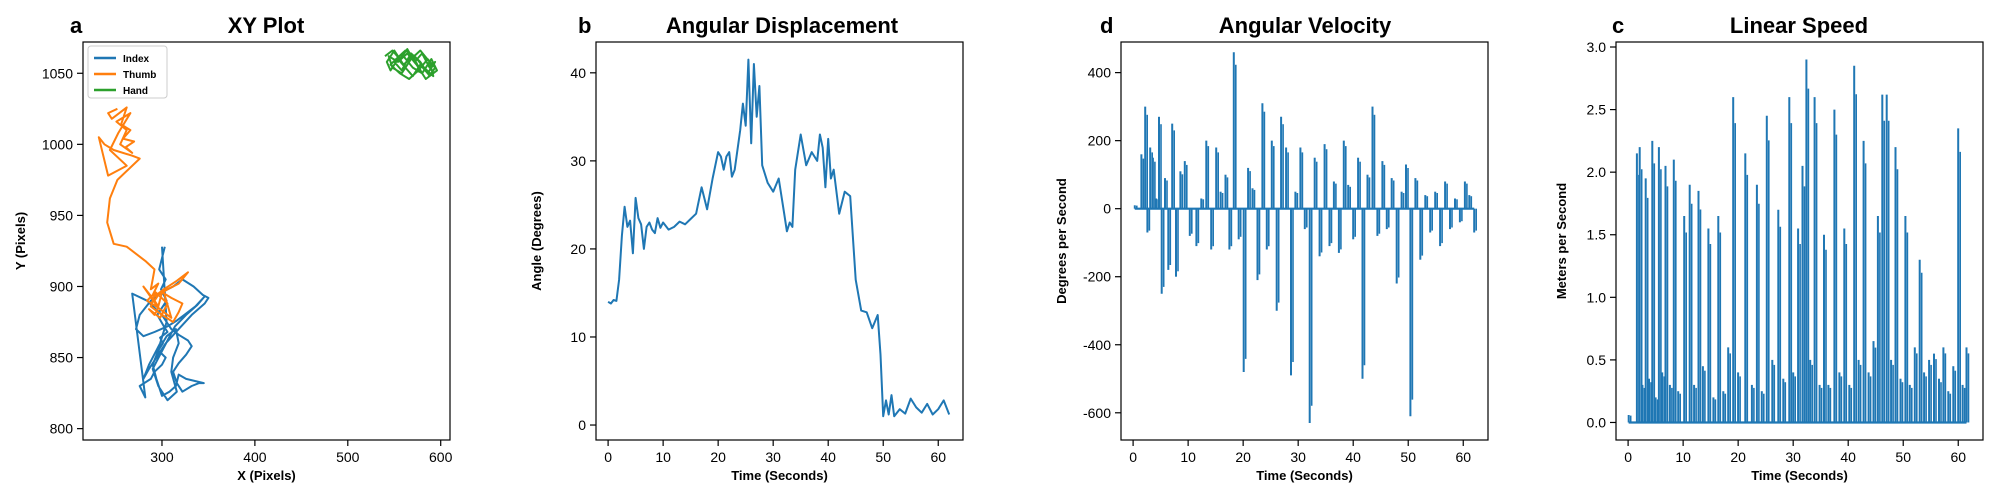  What do you see at coordinates (1597, 360) in the screenshot?
I see `y-tick-label: 0.5` at bounding box center [1597, 360].